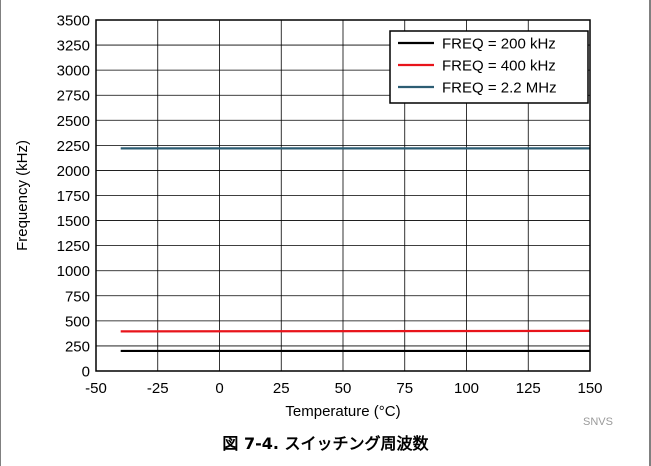  What do you see at coordinates (96, 388) in the screenshot?
I see `x-tick-label: -50` at bounding box center [96, 388].